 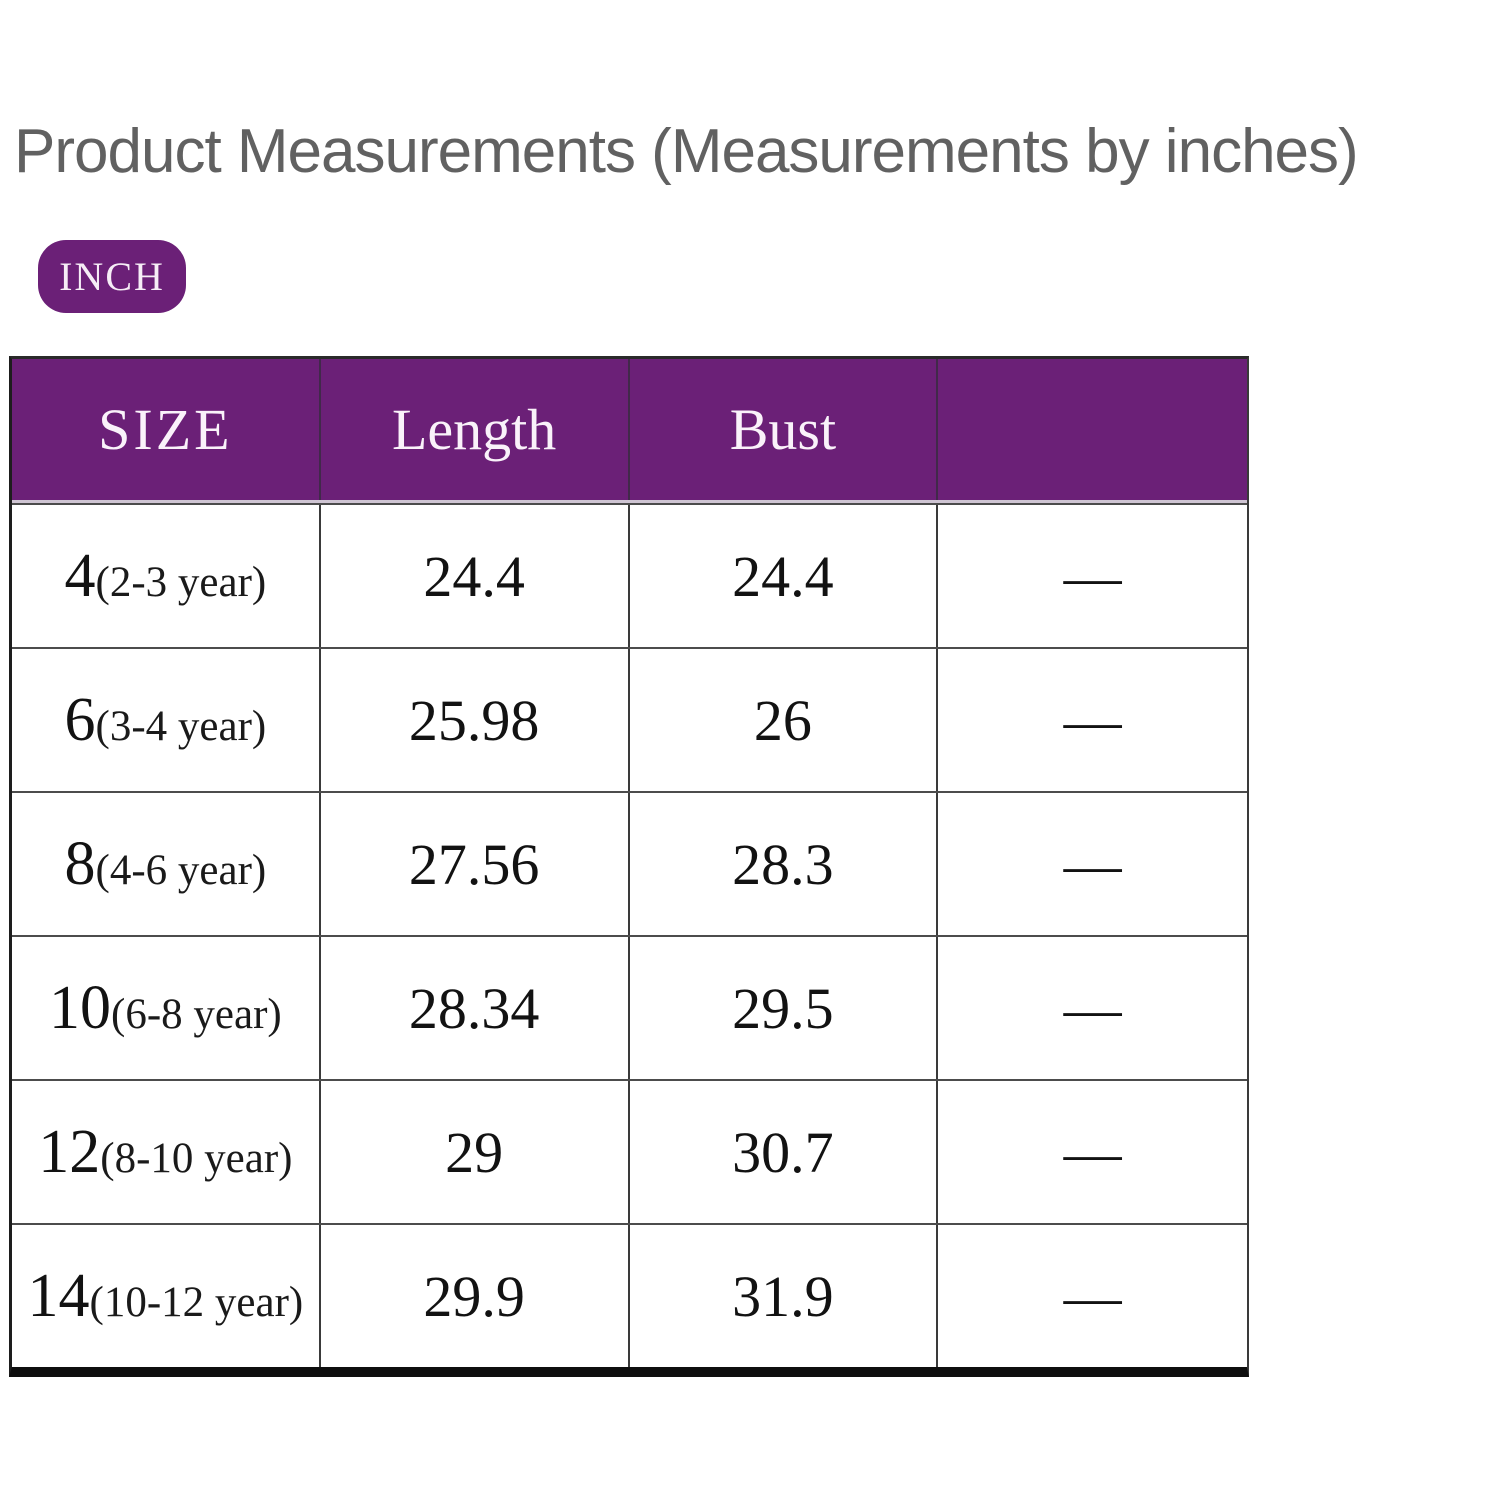 What do you see at coordinates (80, 863) in the screenshot?
I see `size-value: 8` at bounding box center [80, 863].